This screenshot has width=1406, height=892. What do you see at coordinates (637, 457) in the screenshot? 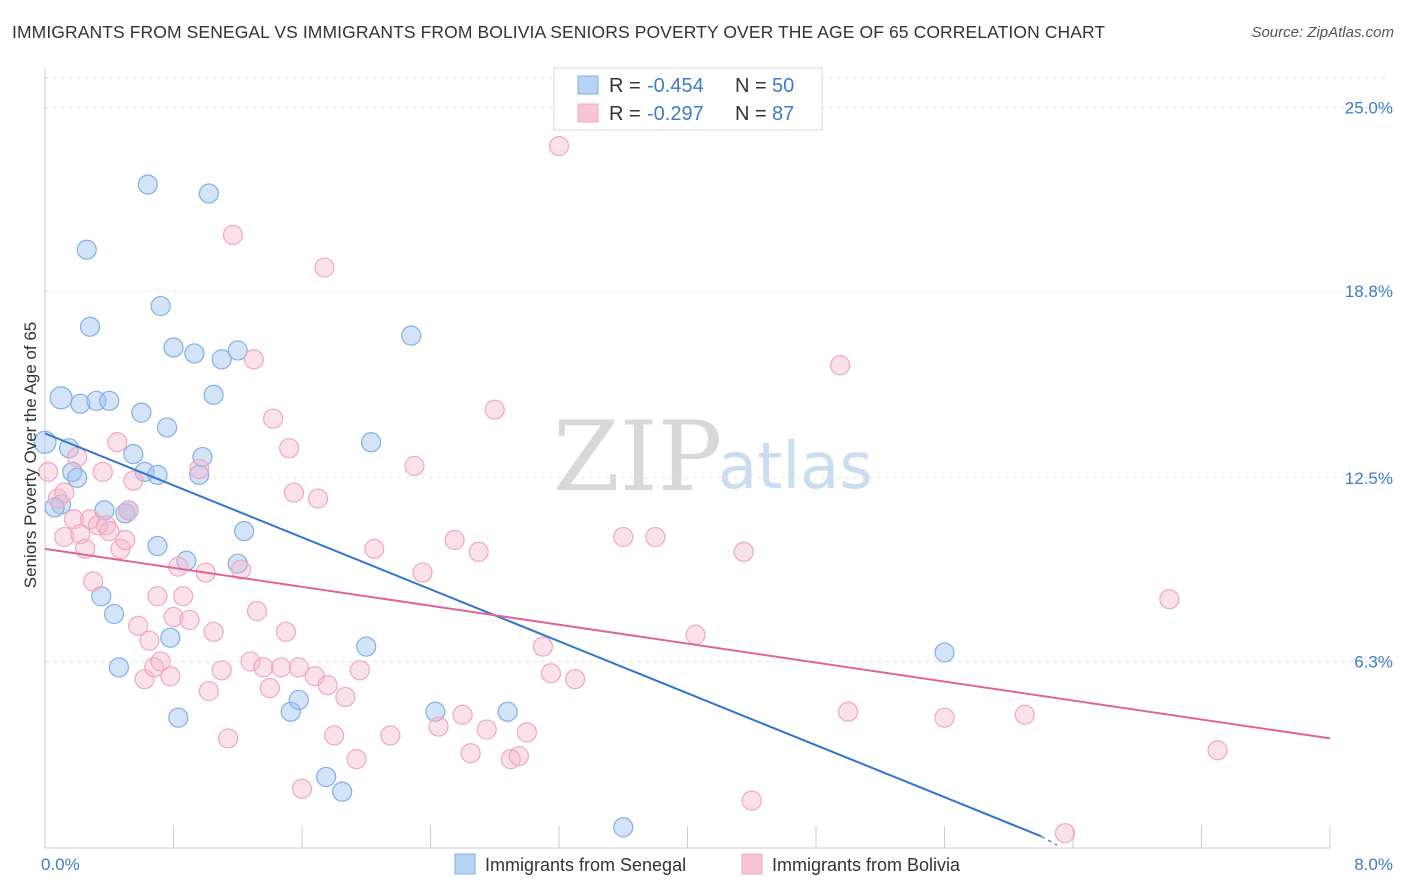
I see `watermark-zip: ZIP` at bounding box center [637, 457].